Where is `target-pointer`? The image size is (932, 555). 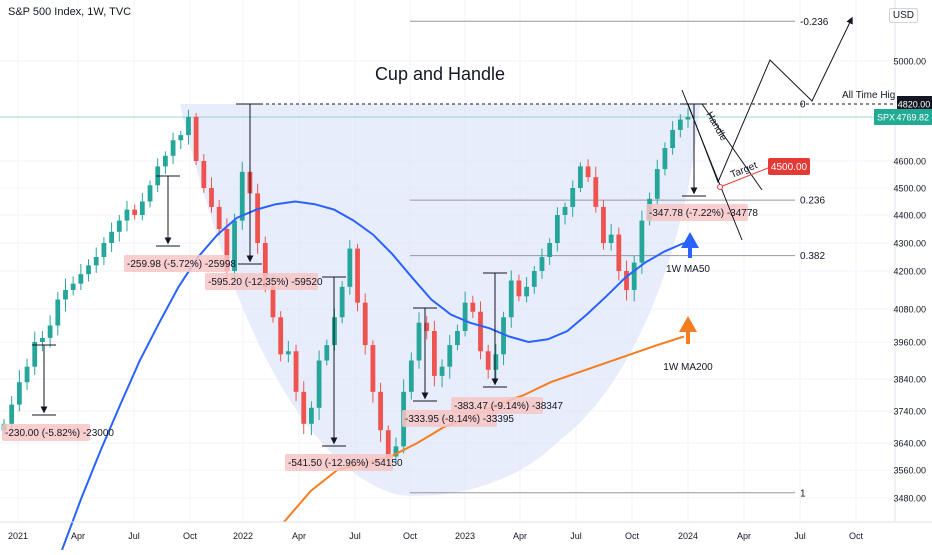 target-pointer is located at coordinates (744, 177).